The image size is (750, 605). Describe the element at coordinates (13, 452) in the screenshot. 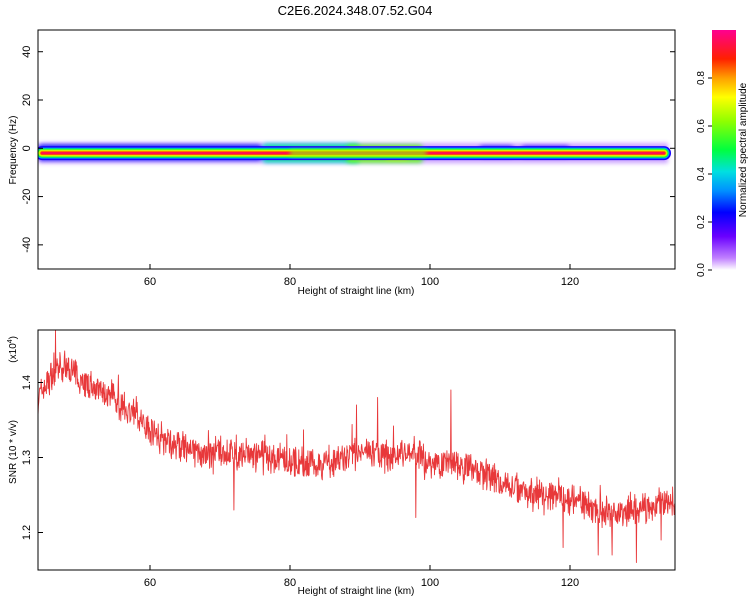

I see `snr-y-label: SNR (10 * v/v)` at that location.